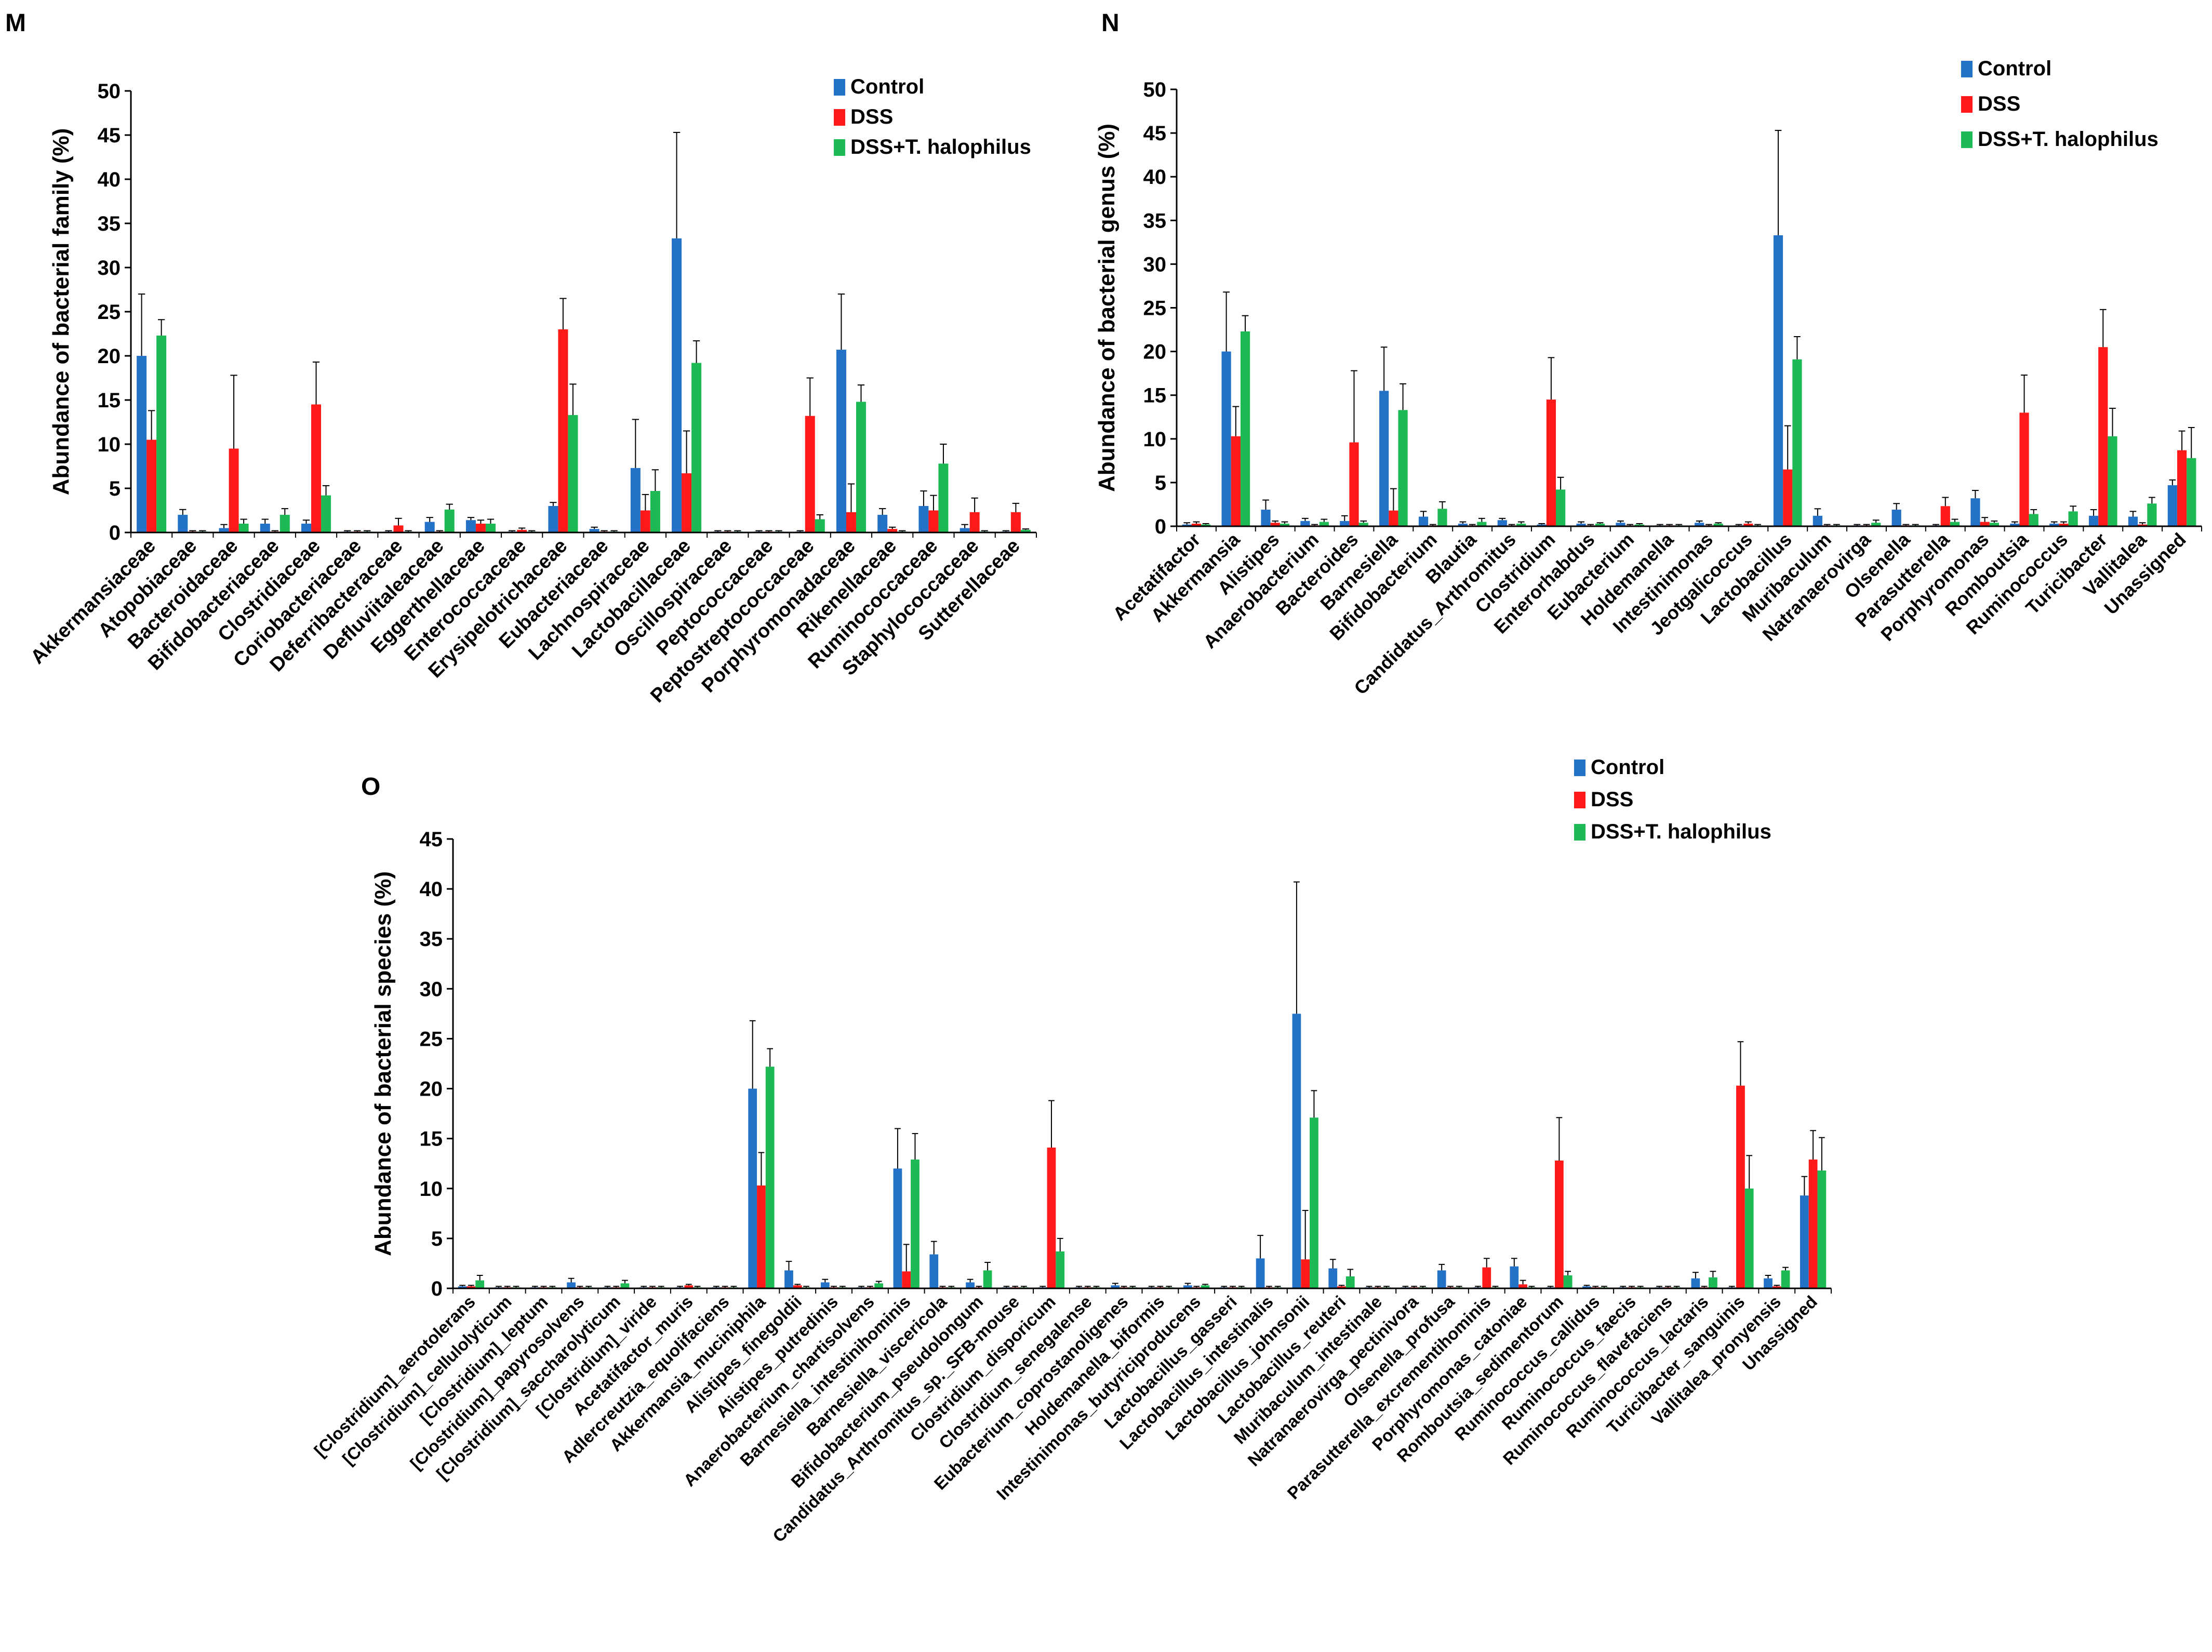 The height and width of the screenshot is (1652, 2212). What do you see at coordinates (2033, 520) in the screenshot?
I see `bar-dss-t-halophilus-romboutsia` at bounding box center [2033, 520].